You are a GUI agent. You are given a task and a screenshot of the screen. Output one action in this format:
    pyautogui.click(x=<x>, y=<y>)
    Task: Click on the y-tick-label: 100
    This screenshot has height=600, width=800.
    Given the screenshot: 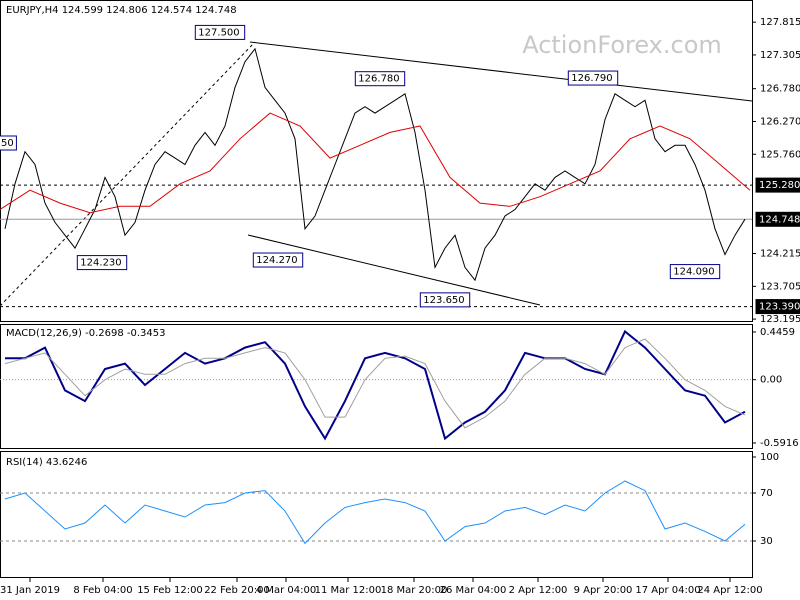 What is the action you would take?
    pyautogui.click(x=769, y=457)
    